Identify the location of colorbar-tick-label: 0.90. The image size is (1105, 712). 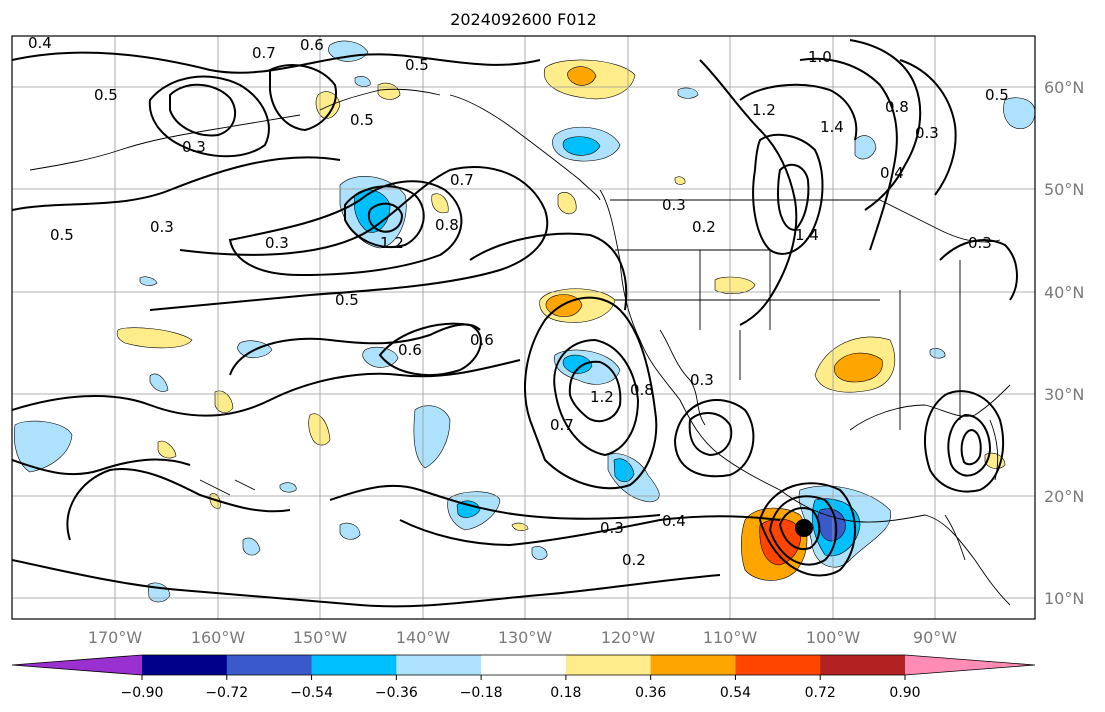
(904, 693).